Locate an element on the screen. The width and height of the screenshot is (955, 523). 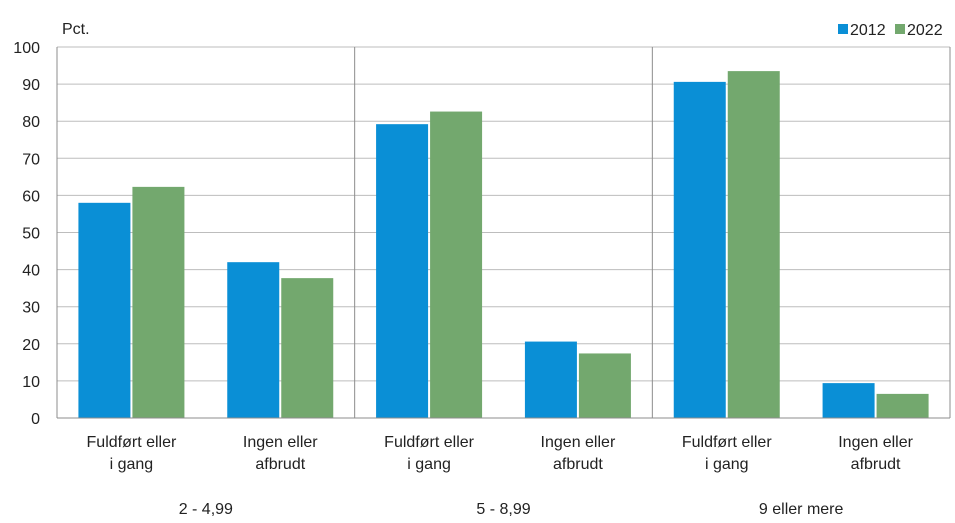
y-tick-label: 40 is located at coordinates (31, 271).